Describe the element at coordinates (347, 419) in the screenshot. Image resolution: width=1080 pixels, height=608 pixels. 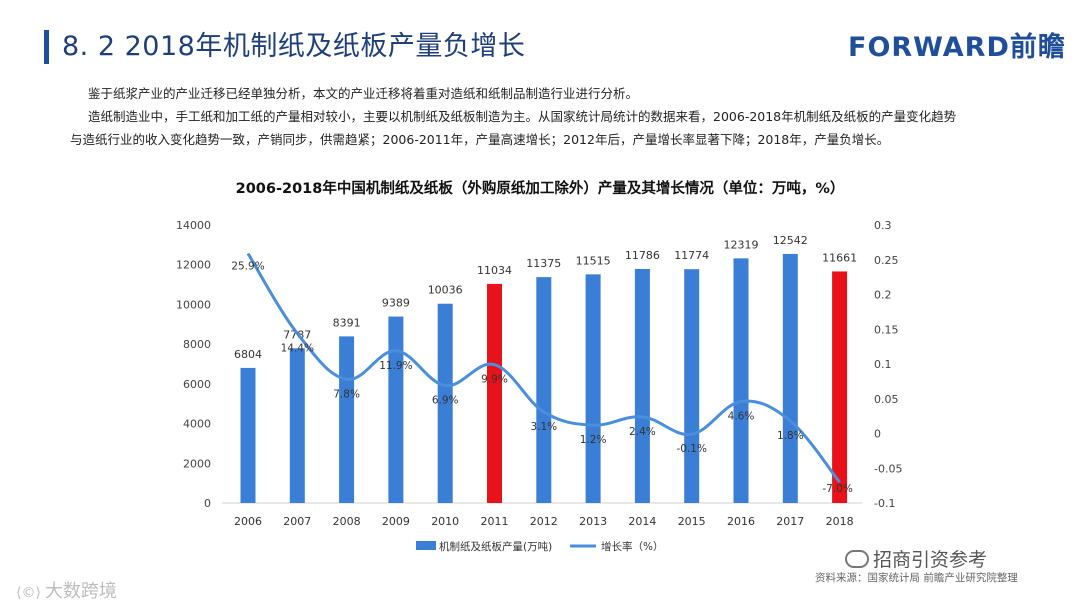
I see `bar-2008` at that location.